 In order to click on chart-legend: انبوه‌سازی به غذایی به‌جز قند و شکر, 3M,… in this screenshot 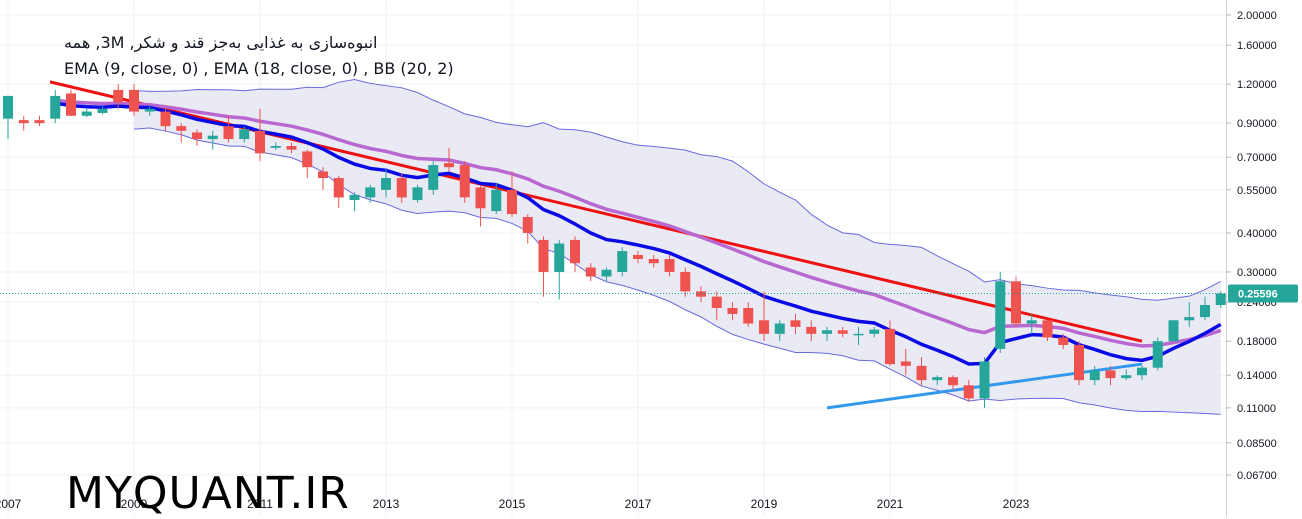, I will do `click(259, 56)`.